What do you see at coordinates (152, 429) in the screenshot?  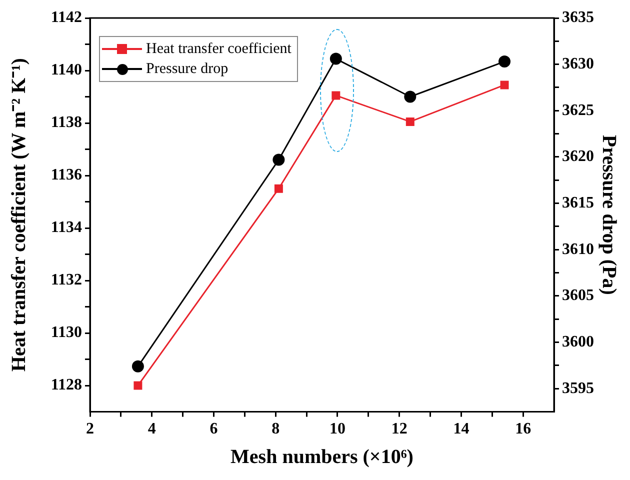 I see `x-tick-label: 4` at bounding box center [152, 429].